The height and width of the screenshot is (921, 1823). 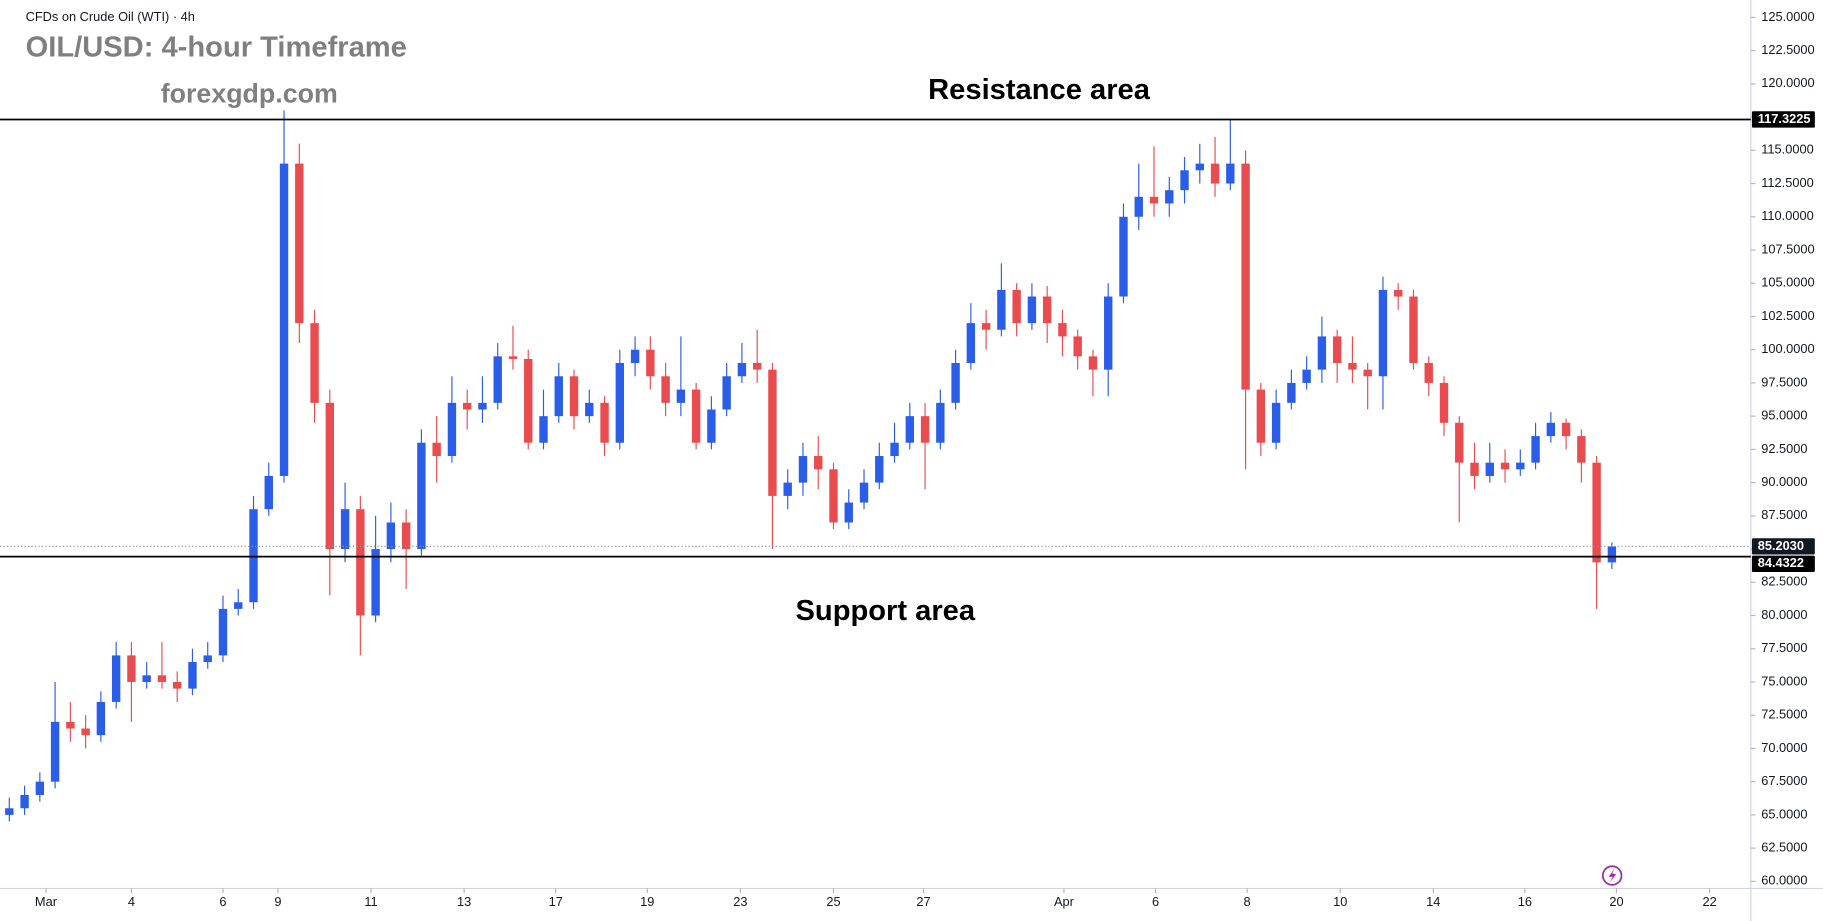 I want to click on x-tick-label: 22, so click(x=1709, y=901).